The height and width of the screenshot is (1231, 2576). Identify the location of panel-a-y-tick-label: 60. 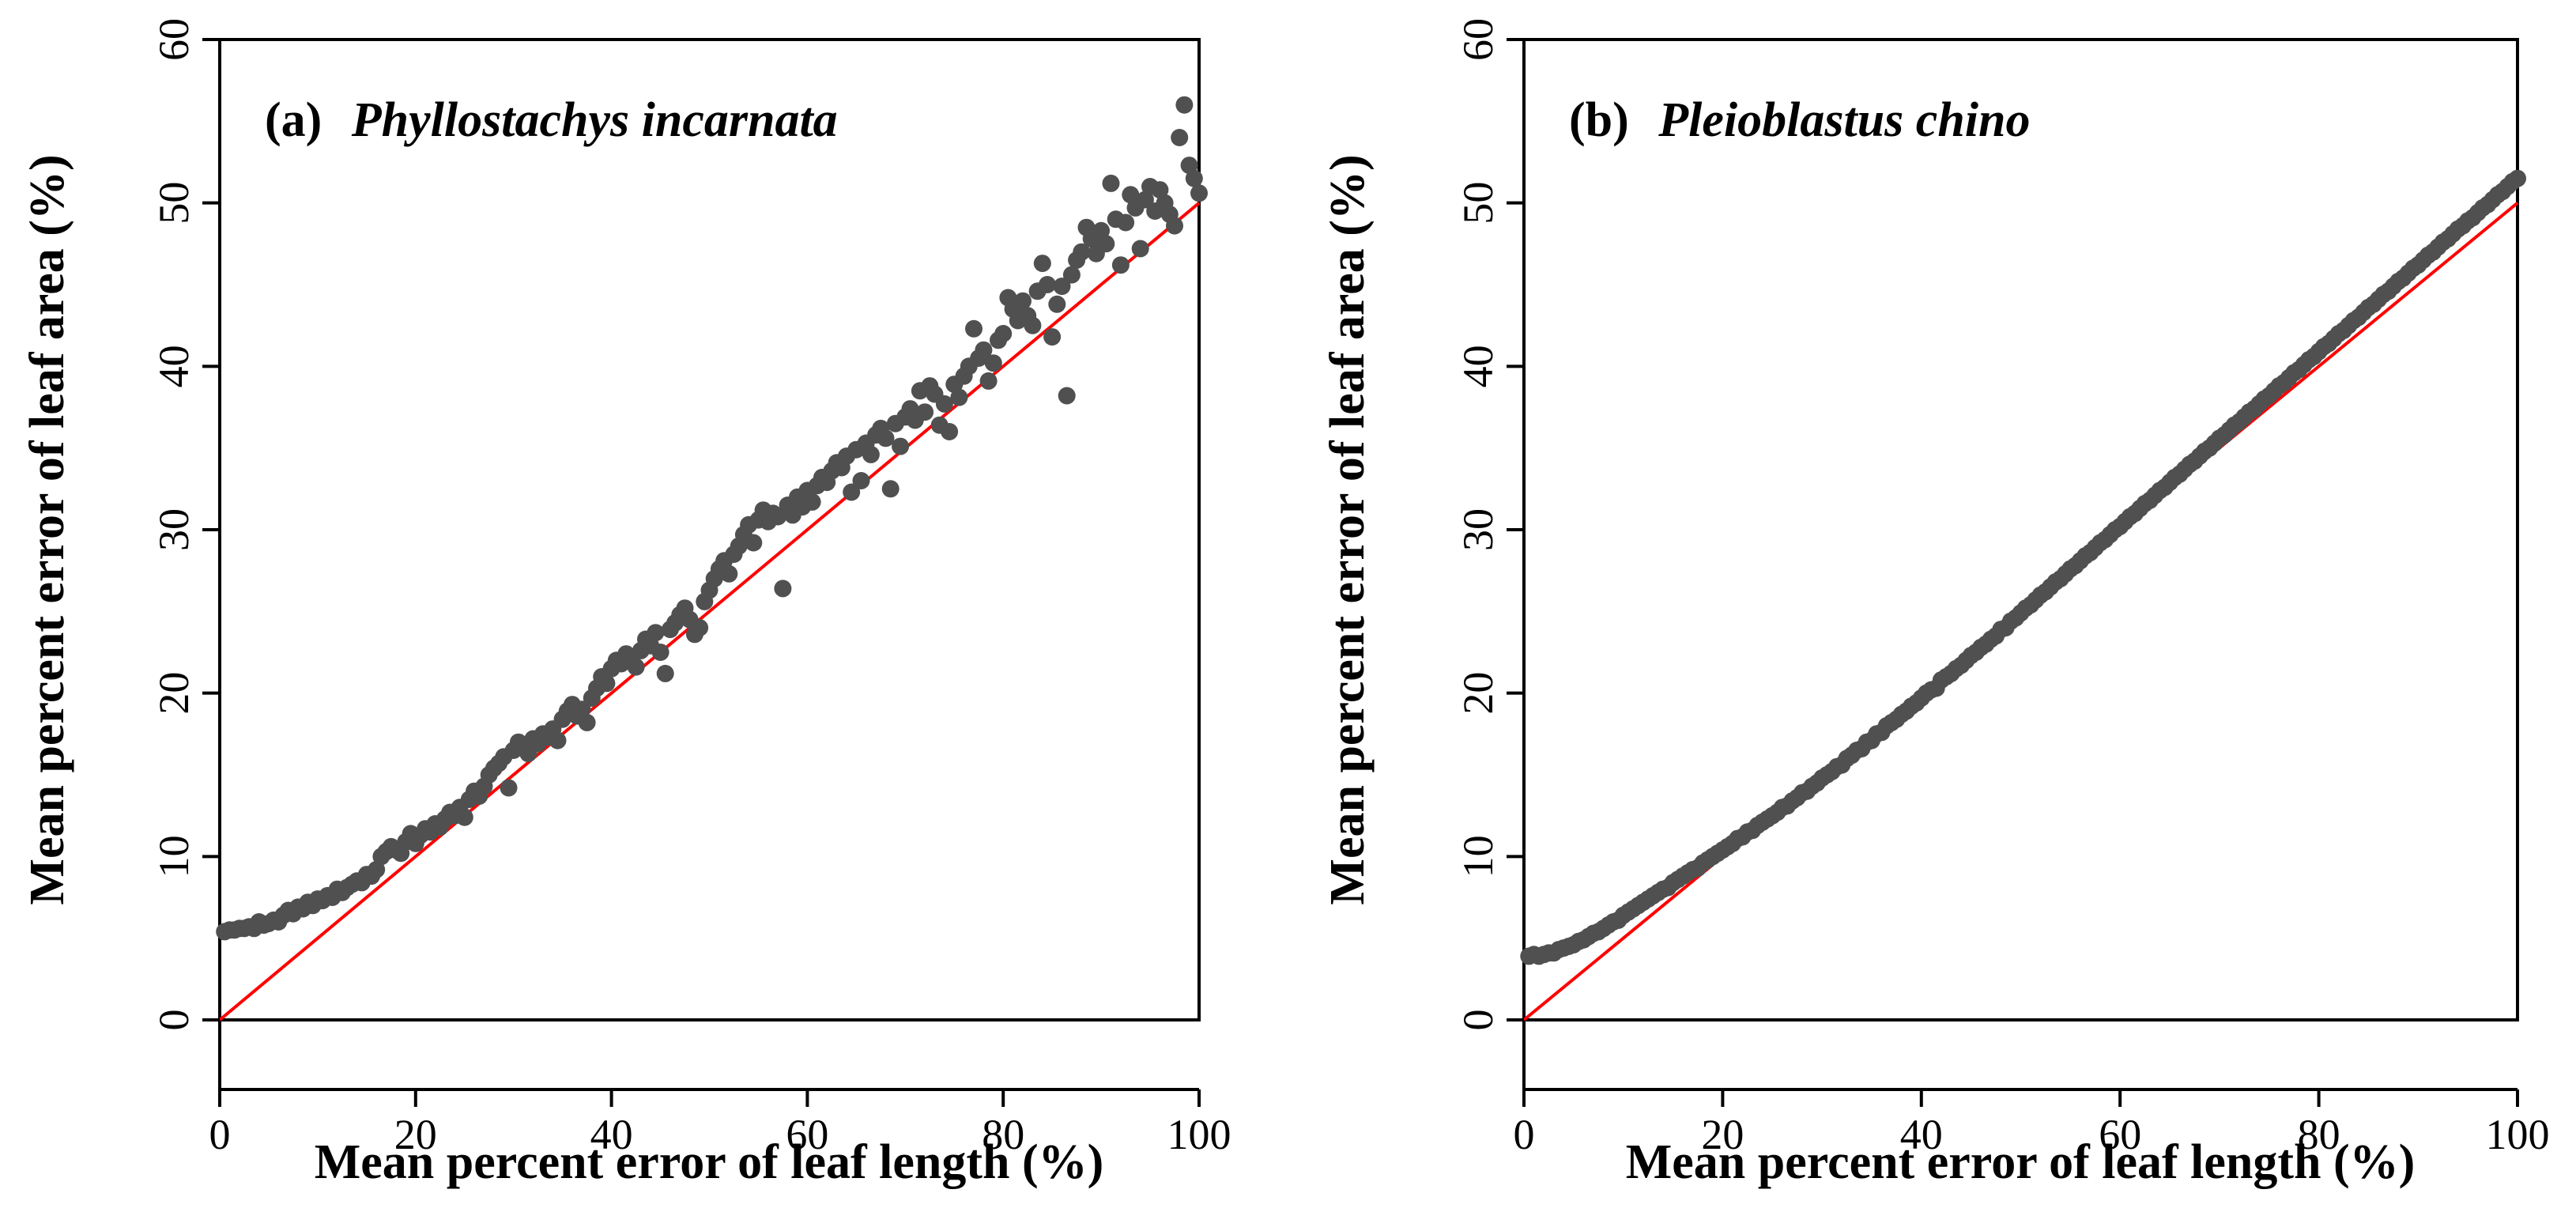
(174, 39).